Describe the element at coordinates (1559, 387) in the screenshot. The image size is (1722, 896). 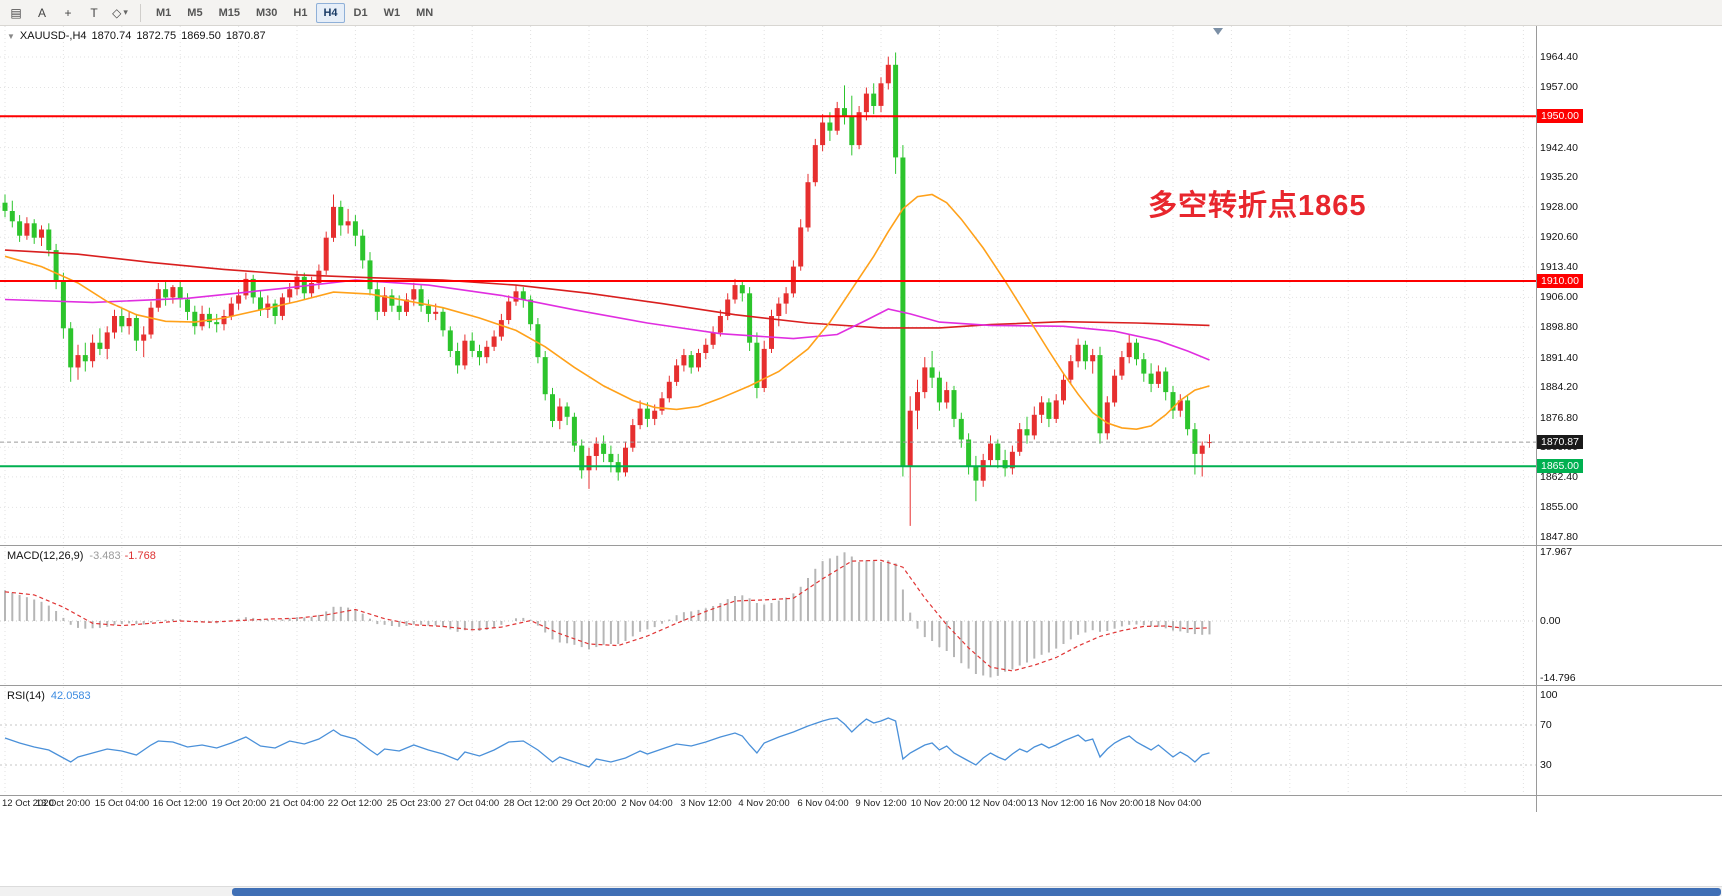
I see `price-axis-label: 1884.20` at that location.